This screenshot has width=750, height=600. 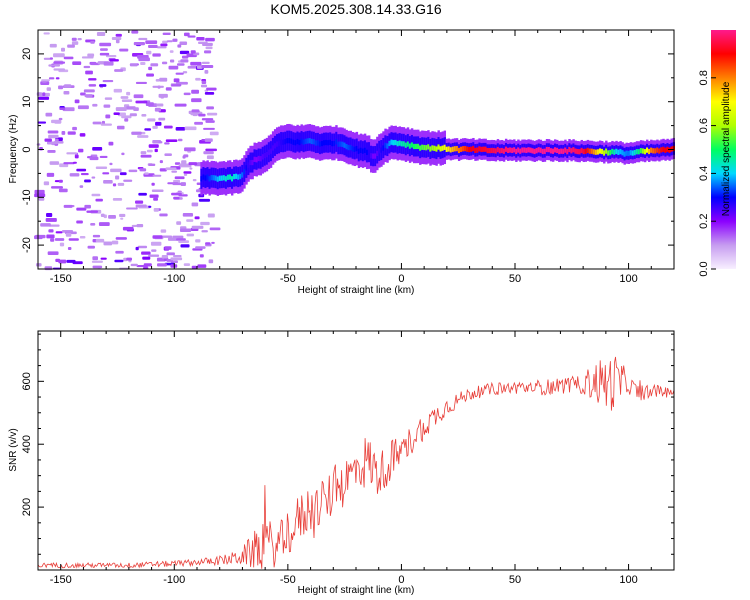 What do you see at coordinates (61, 580) in the screenshot?
I see `snr-x-tick-label: -150` at bounding box center [61, 580].